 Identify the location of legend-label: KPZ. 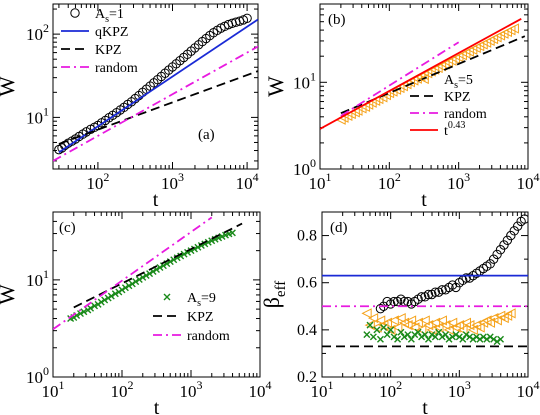
(108, 50).